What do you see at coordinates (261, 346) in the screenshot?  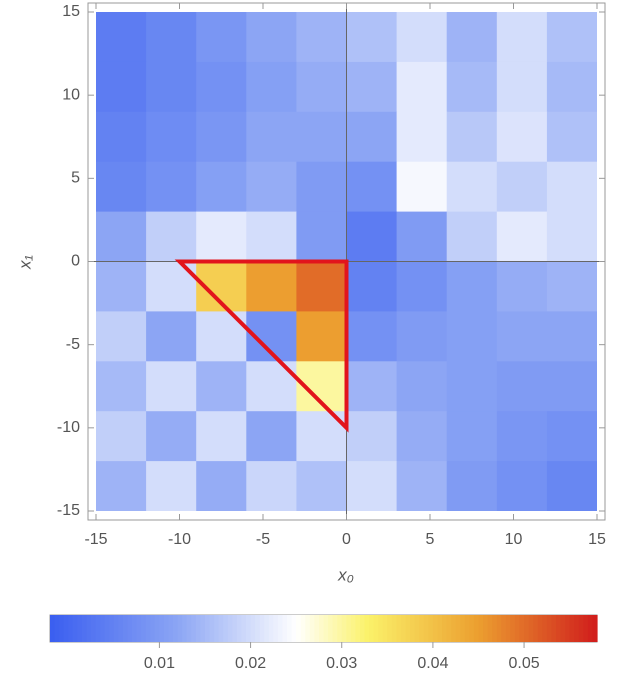 I see `triangle` at bounding box center [261, 346].